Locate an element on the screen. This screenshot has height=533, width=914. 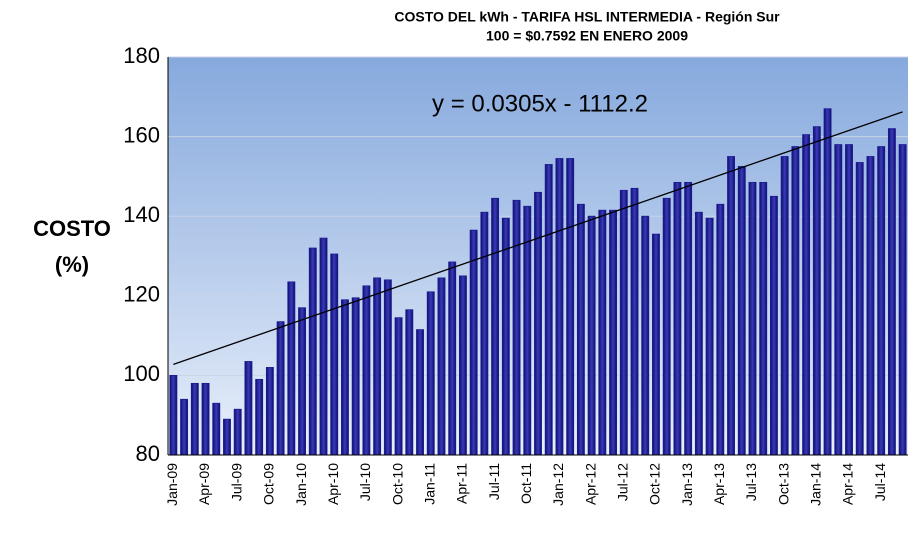
x-tick-label: Oct-13 is located at coordinates (783, 484).